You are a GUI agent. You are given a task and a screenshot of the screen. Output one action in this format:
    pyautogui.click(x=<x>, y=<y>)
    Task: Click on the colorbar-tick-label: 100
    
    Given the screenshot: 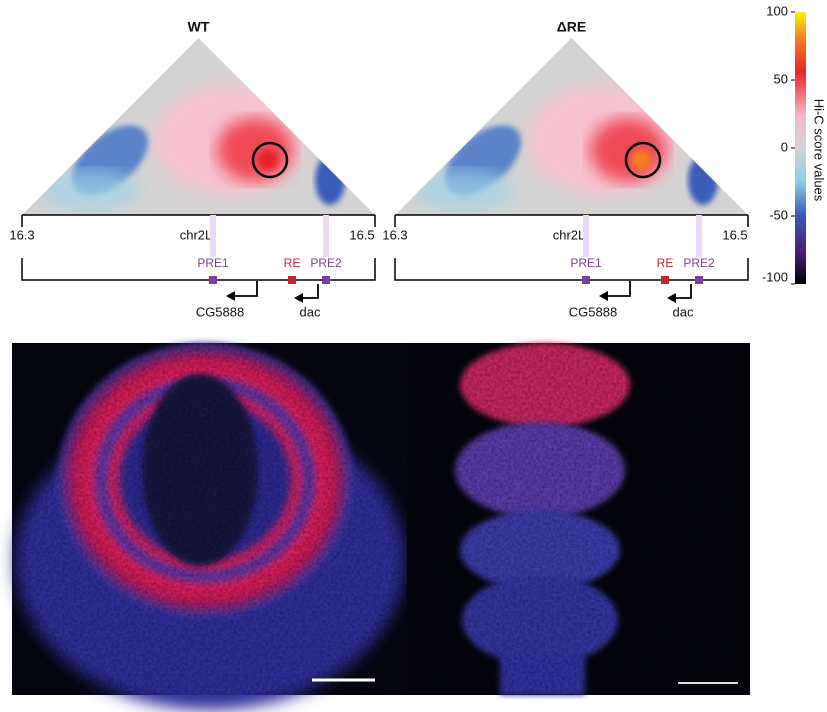 What is the action you would take?
    pyautogui.click(x=777, y=10)
    